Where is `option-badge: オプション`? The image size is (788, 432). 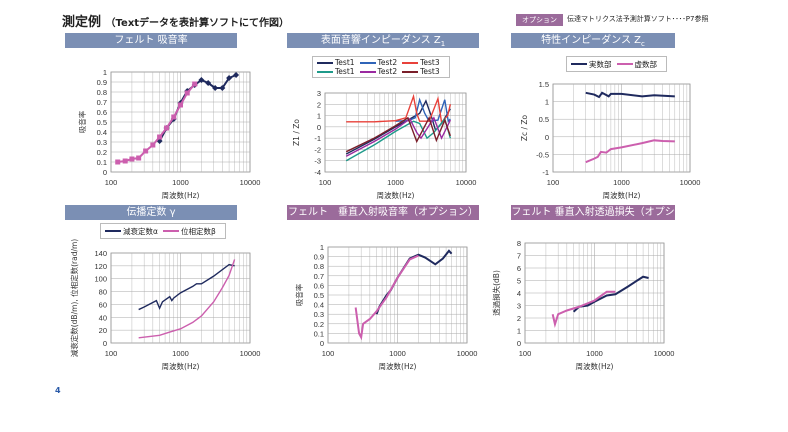 option-badge: オプション is located at coordinates (539, 20).